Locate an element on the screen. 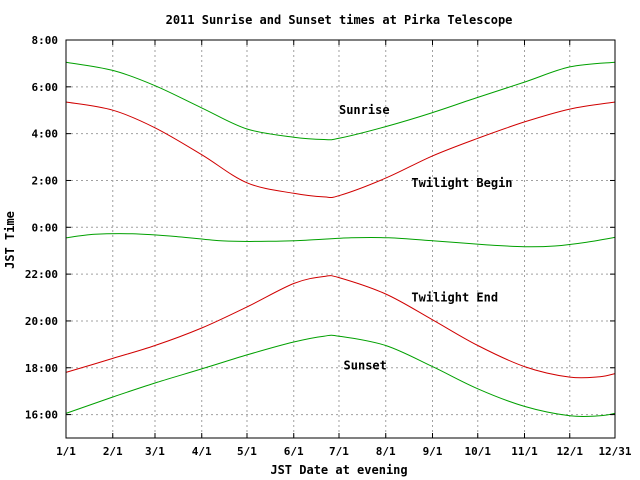 The height and width of the screenshot is (480, 640). y-tick-label: 6:00 is located at coordinates (45, 87).